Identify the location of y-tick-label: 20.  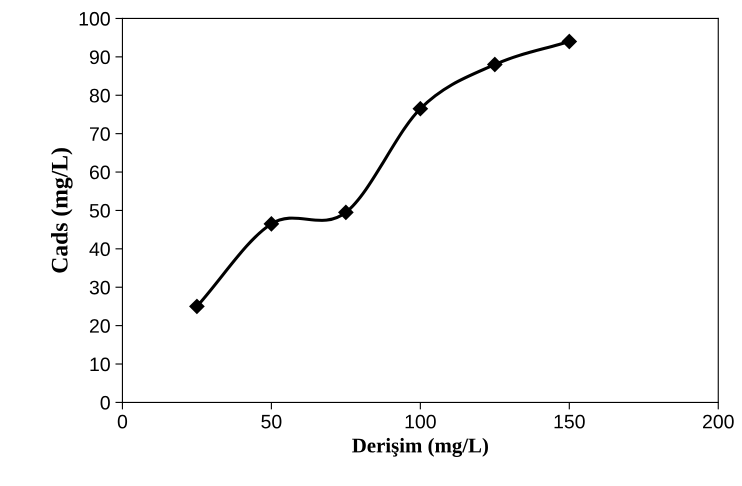
(100, 326).